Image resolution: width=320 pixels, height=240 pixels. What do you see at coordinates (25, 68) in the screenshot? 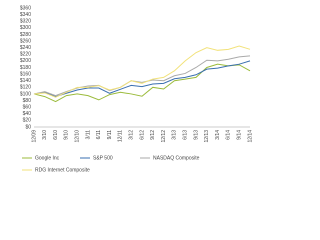
I see `y-tick-label: $180` at bounding box center [25, 68].